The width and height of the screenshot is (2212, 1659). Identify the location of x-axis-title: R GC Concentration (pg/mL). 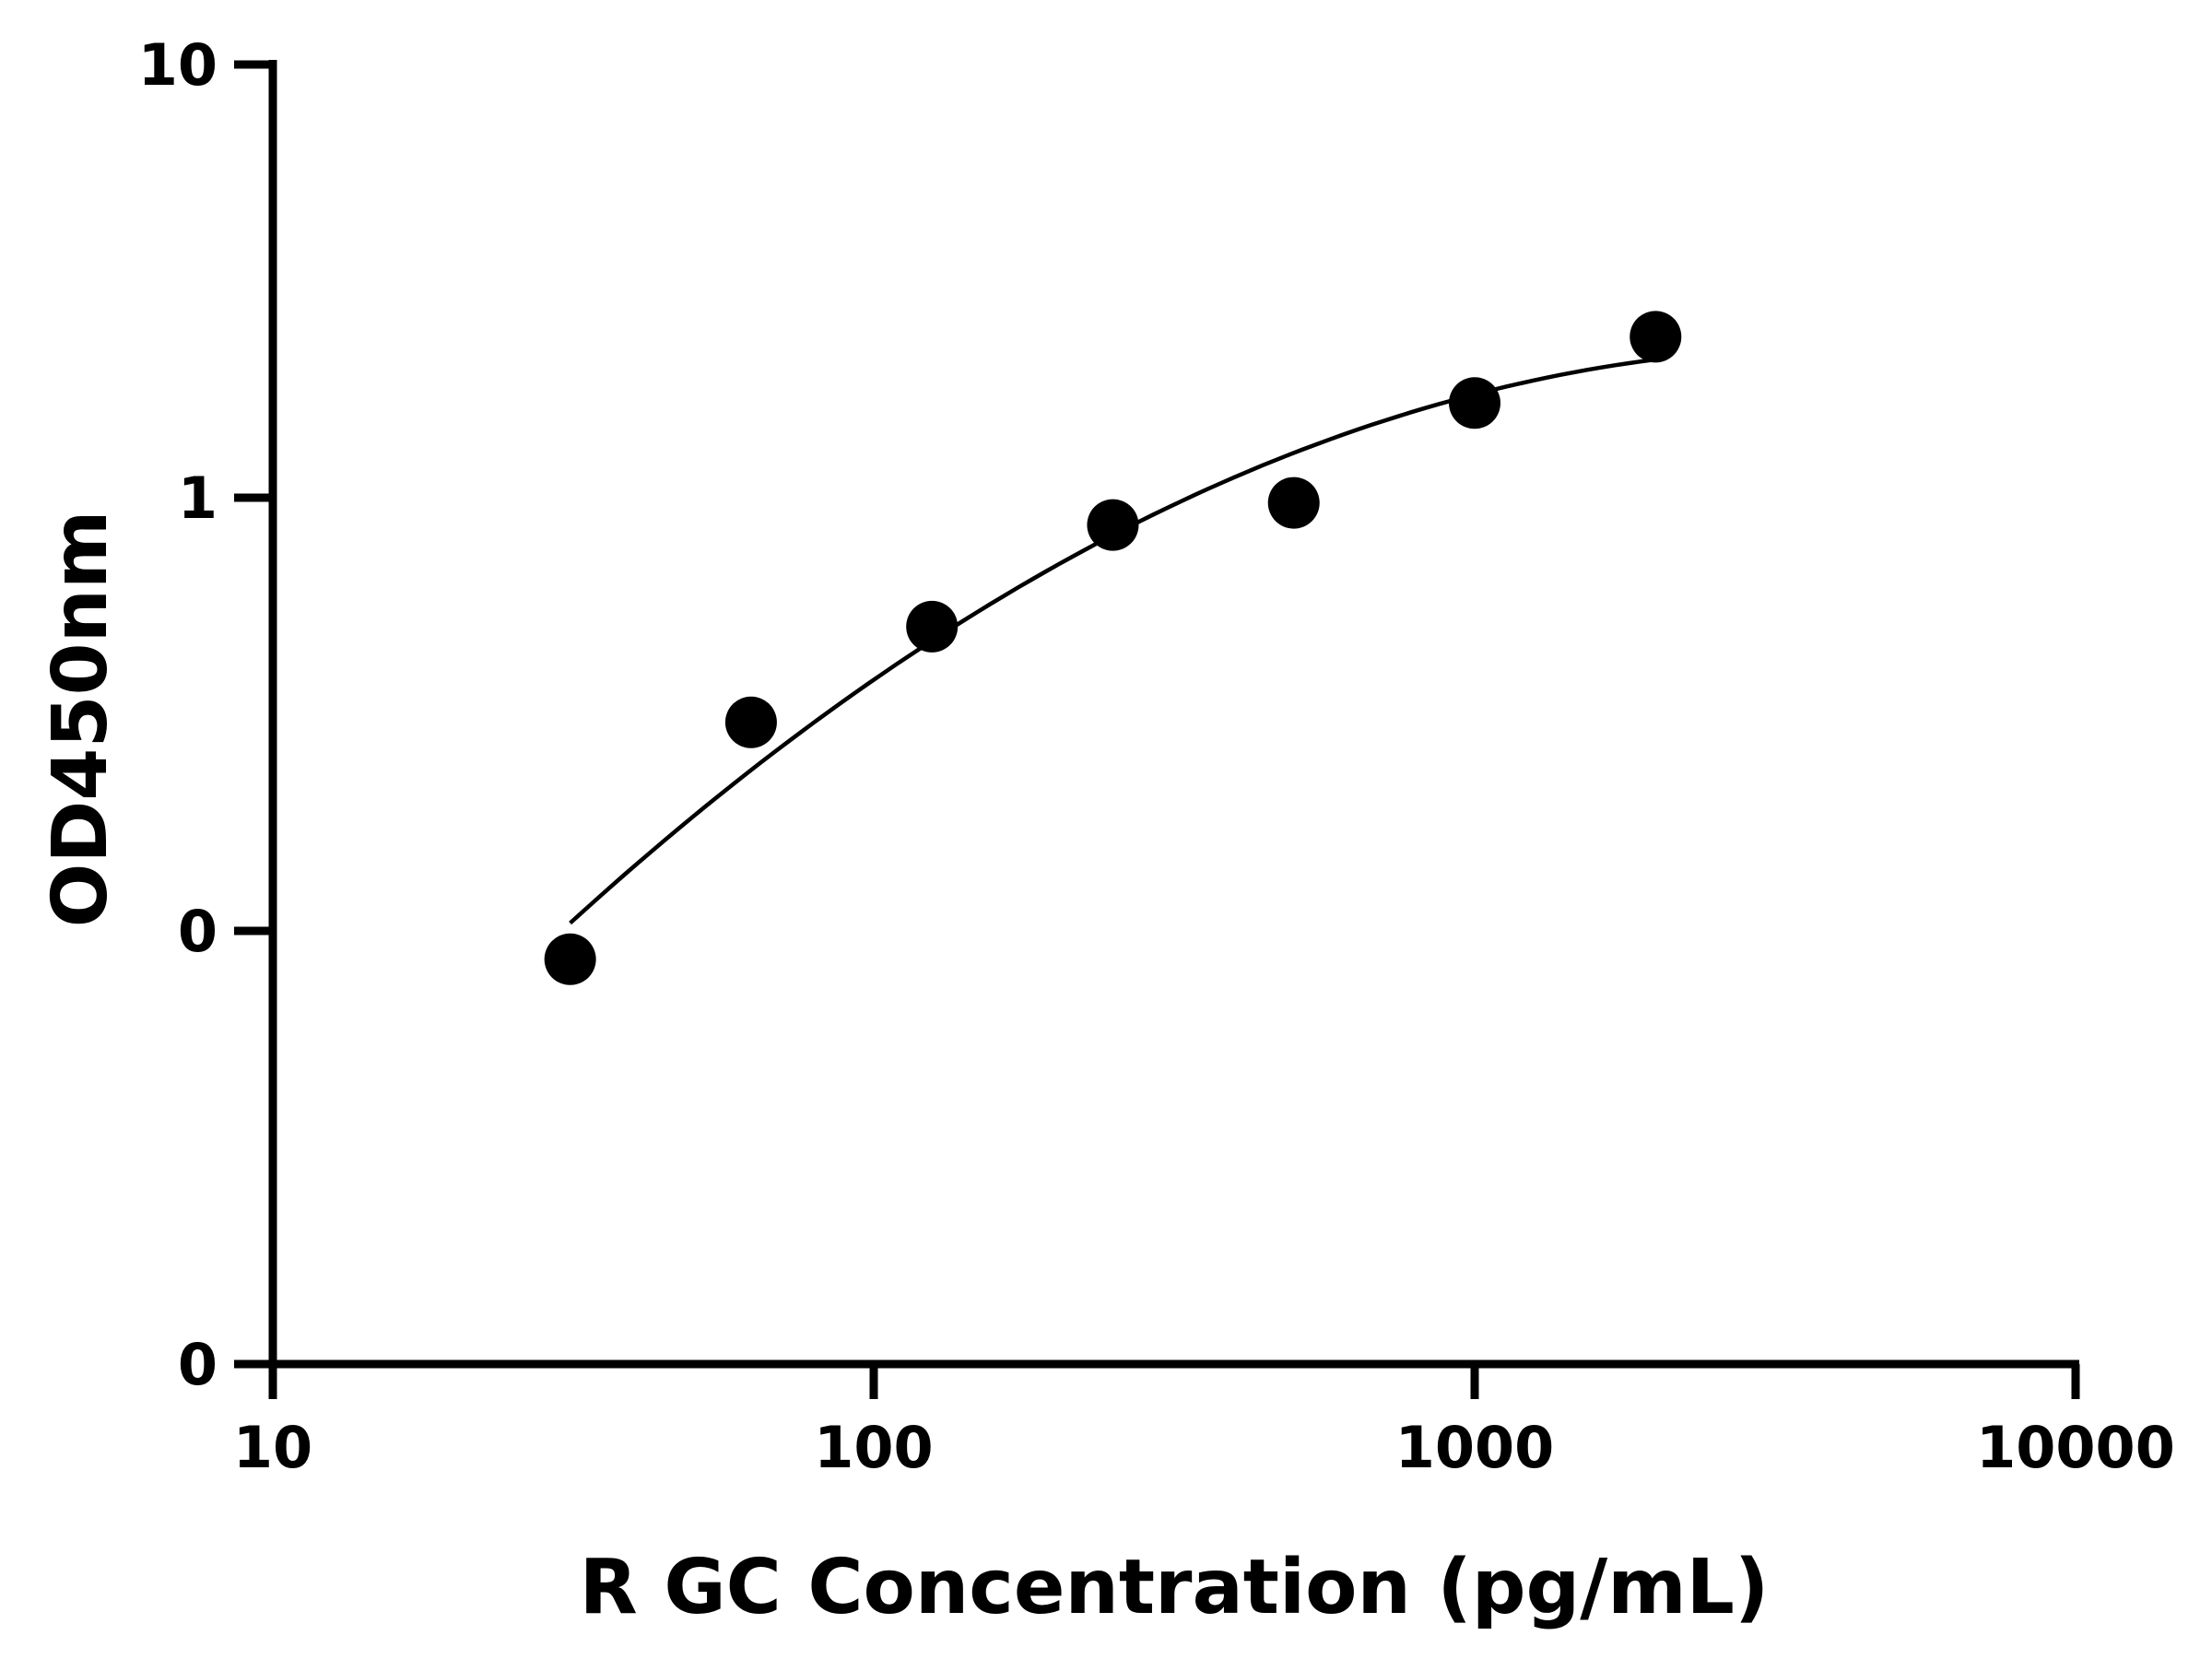
(1175, 1587).